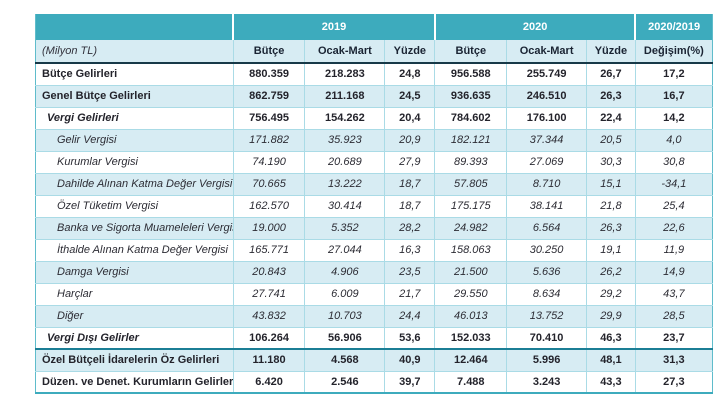 The image size is (725, 407). I want to click on value-cell: 19.000, so click(268, 227).